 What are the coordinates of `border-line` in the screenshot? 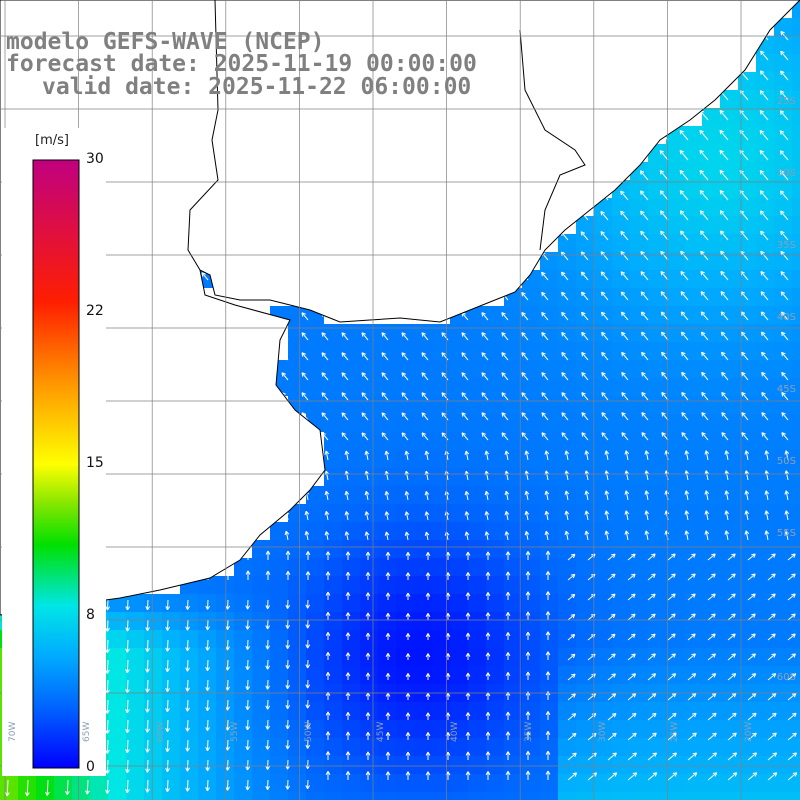 It's located at (203, 135).